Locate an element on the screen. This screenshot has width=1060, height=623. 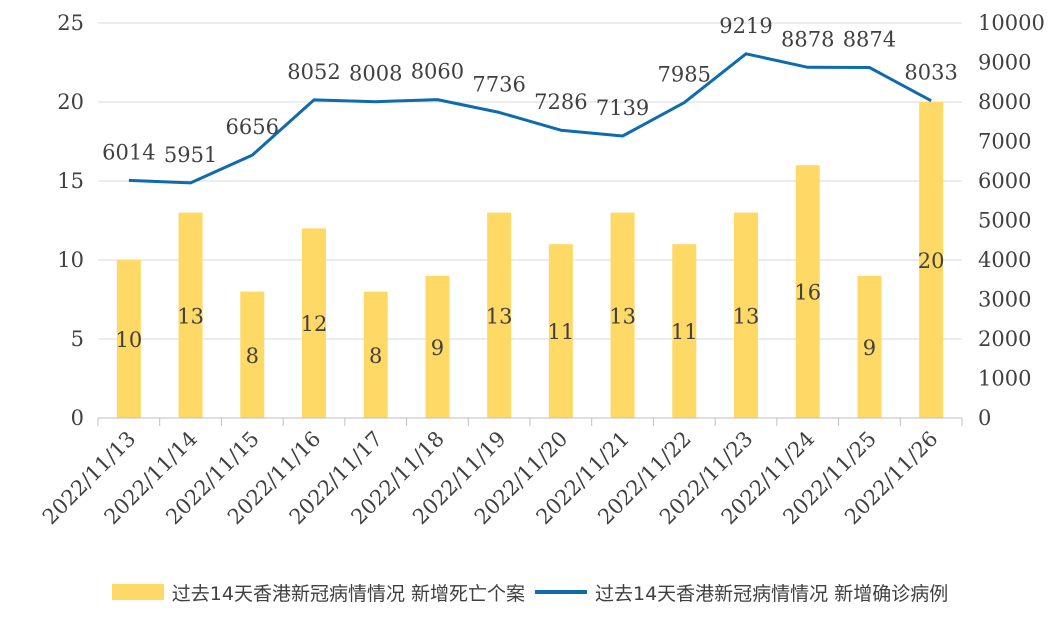
line-data-label: 8060 is located at coordinates (437, 72).